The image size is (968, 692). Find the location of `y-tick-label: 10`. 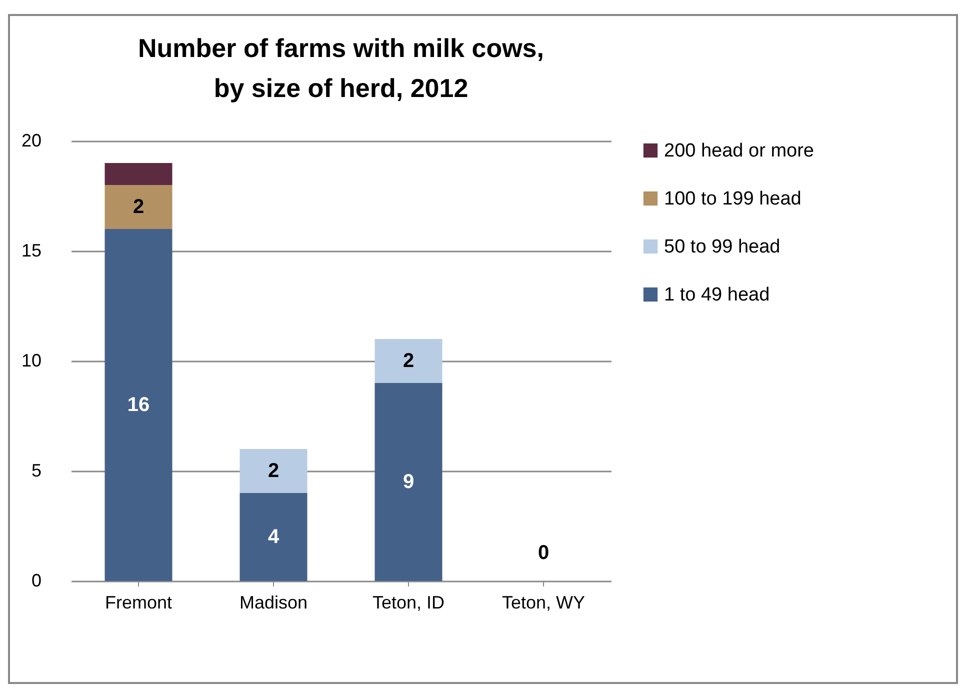

y-tick-label: 10 is located at coordinates (31, 360).